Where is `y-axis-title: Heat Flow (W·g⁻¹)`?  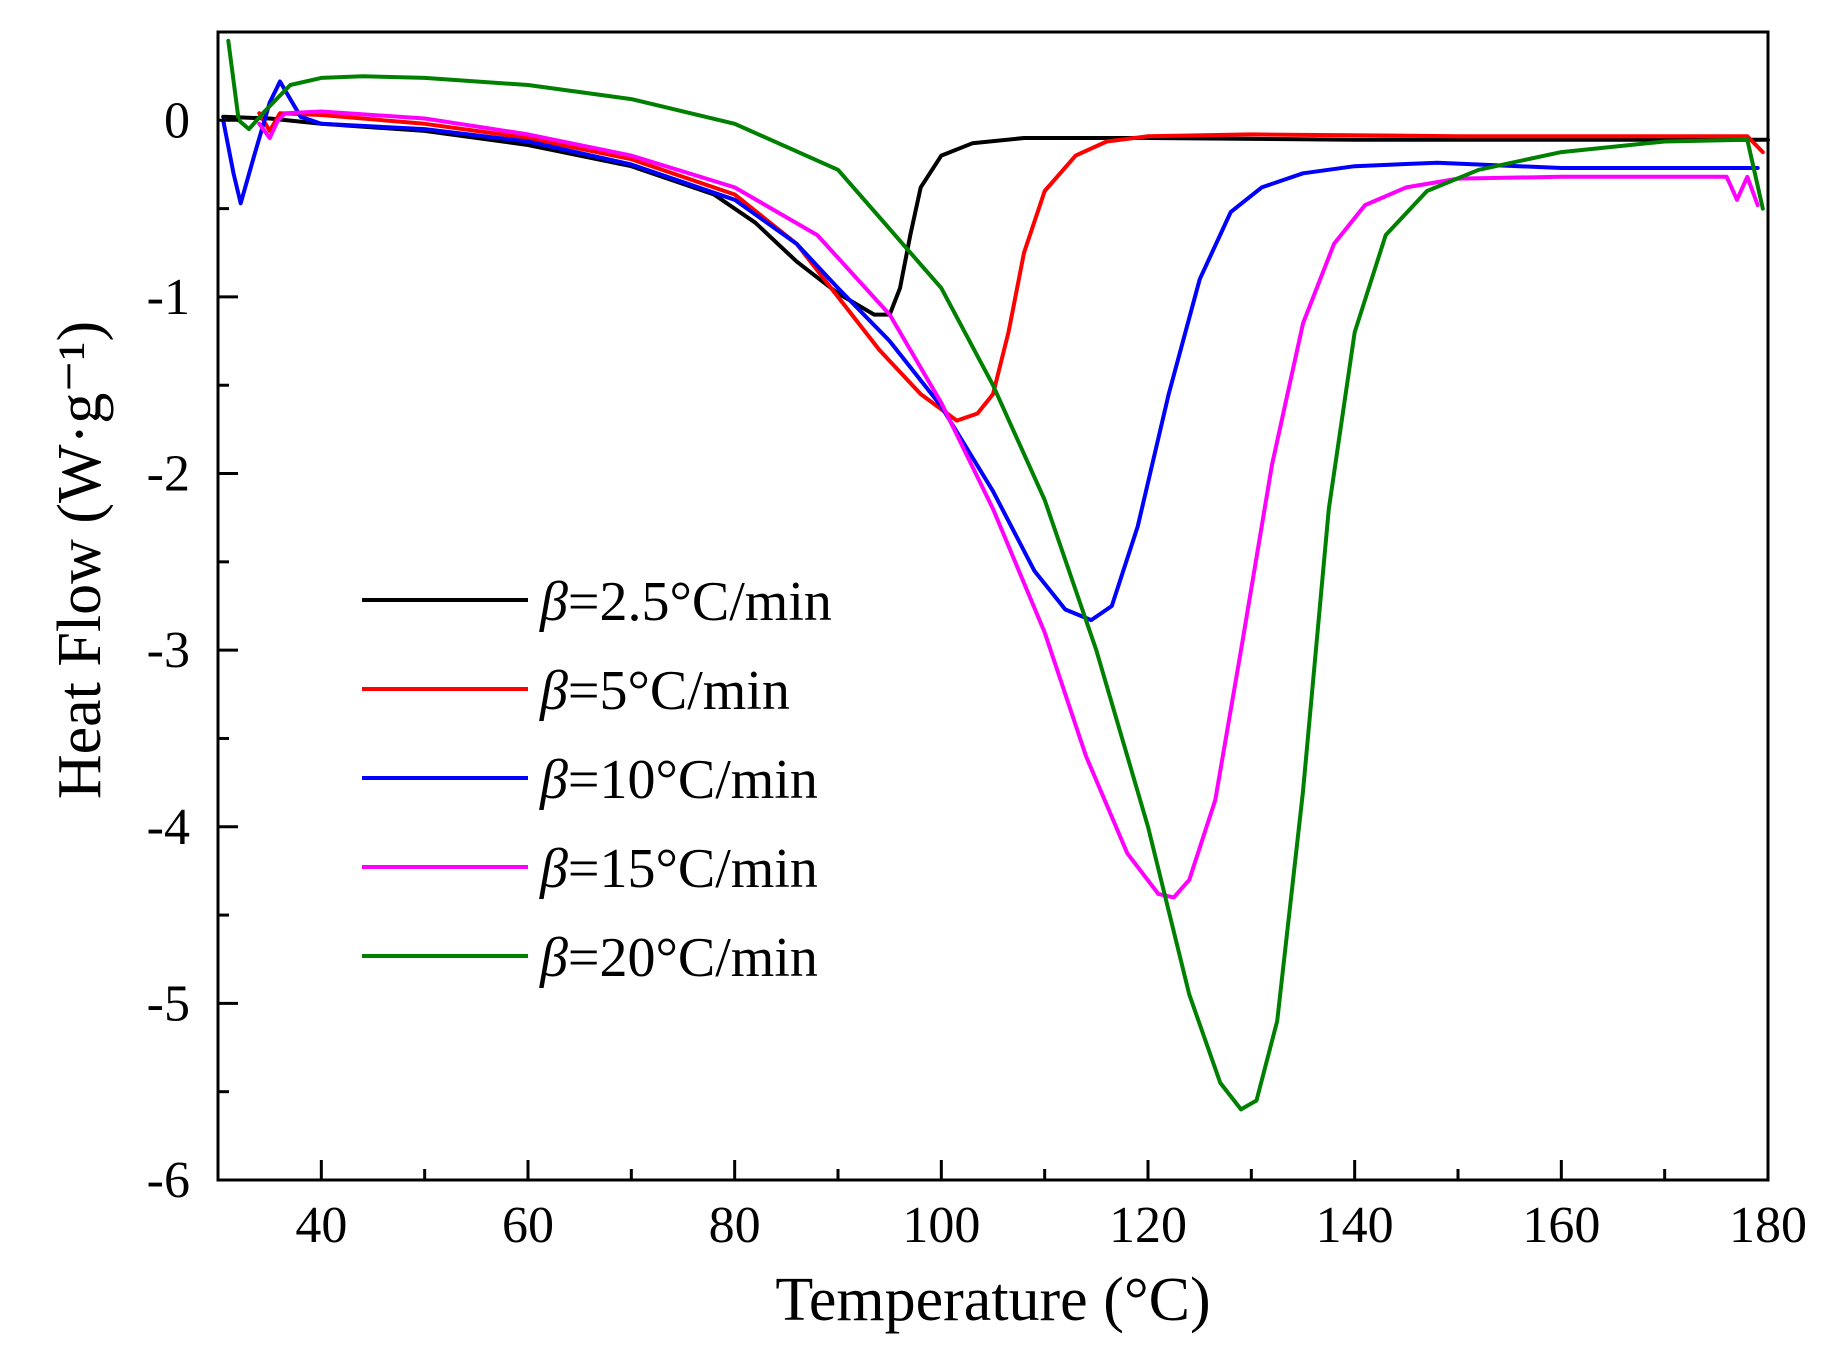
y-axis-title: Heat Flow (W·g⁻¹) is located at coordinates (80, 560).